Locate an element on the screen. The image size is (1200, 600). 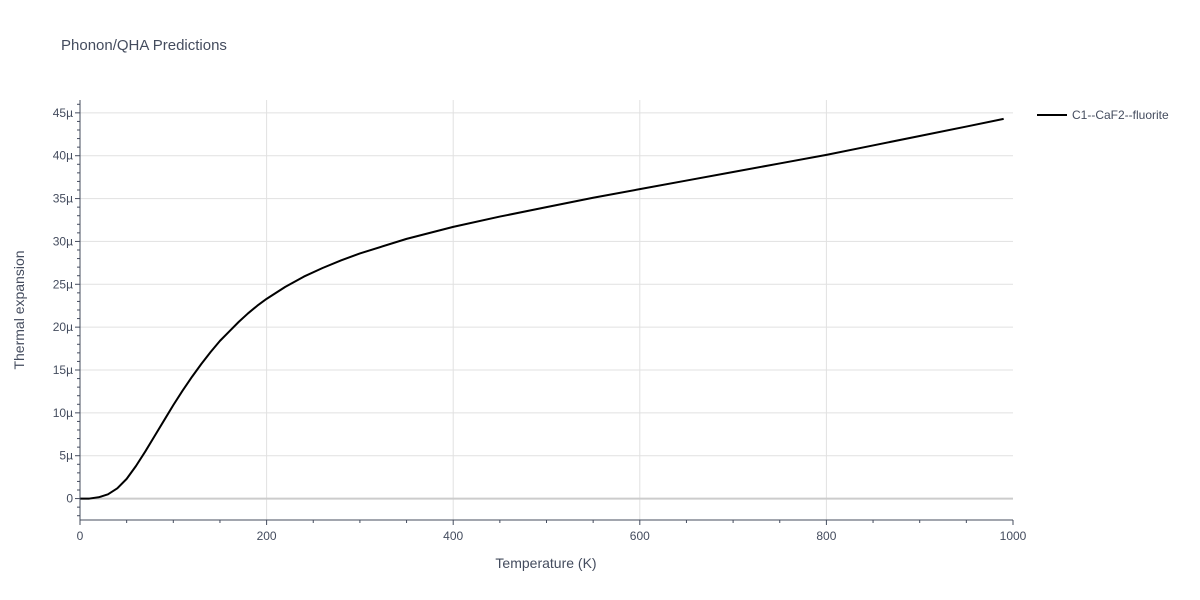
y-tick-label: 20µ is located at coordinates (63, 327).